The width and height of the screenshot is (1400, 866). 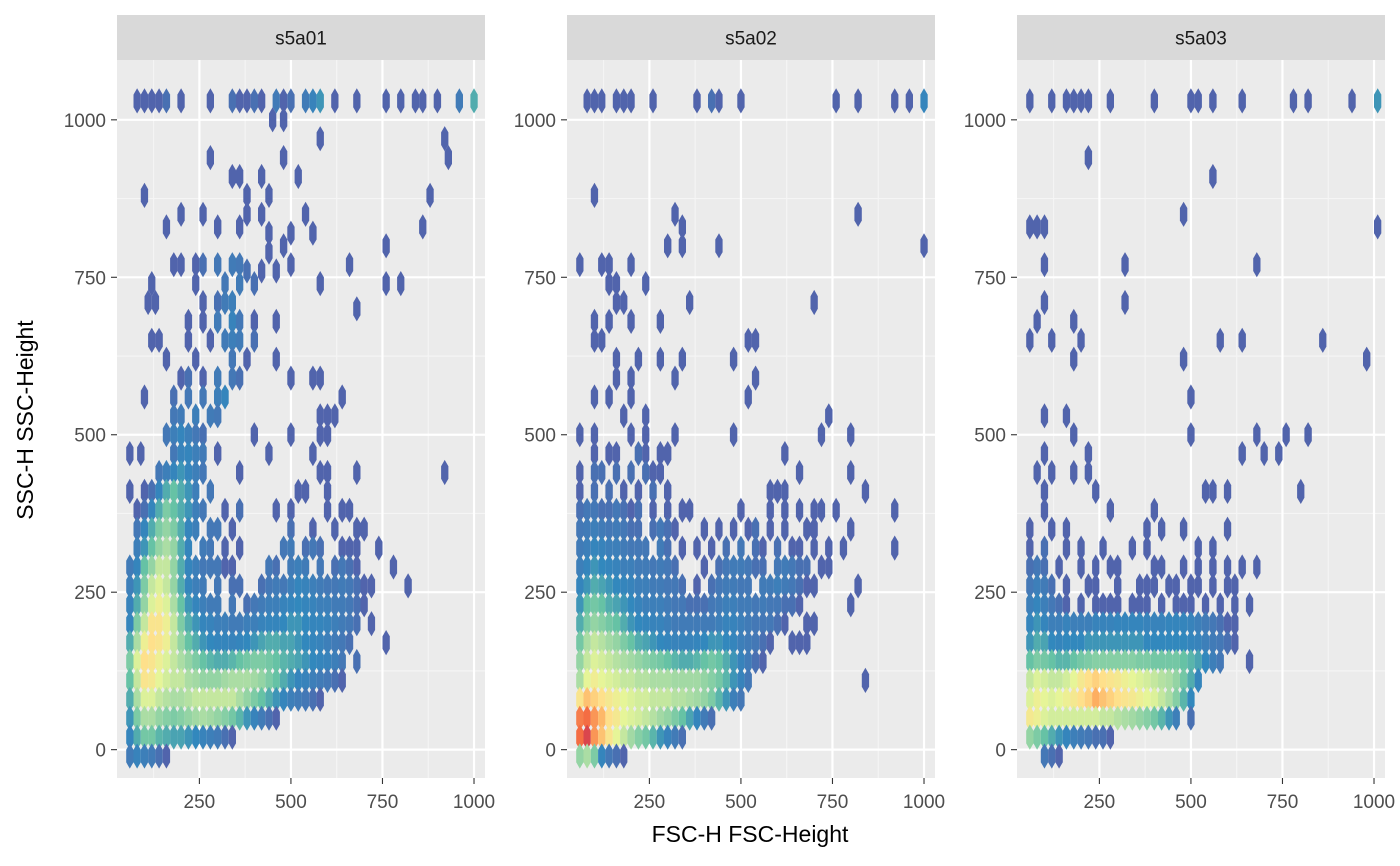 What do you see at coordinates (200, 802) in the screenshot?
I see `x-tick-label: 250` at bounding box center [200, 802].